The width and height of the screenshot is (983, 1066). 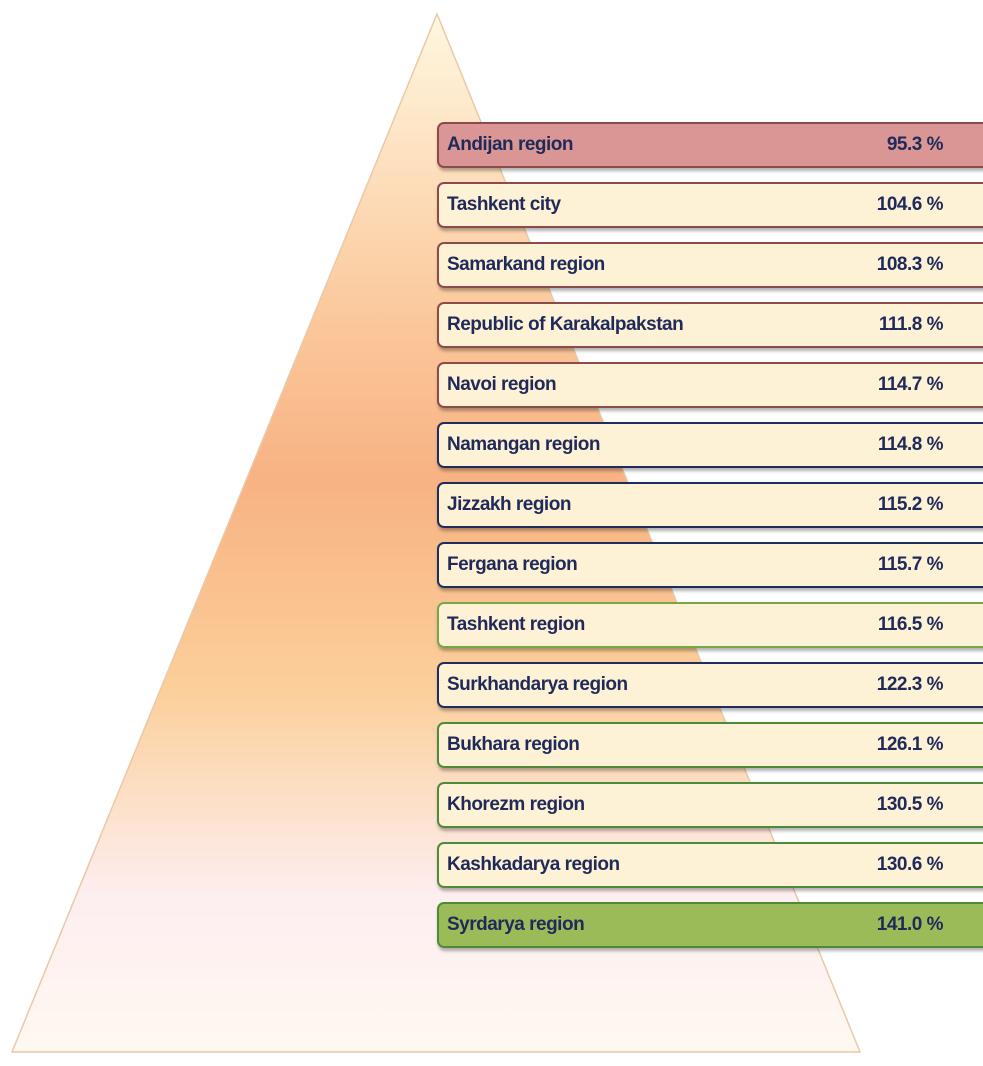 What do you see at coordinates (516, 804) in the screenshot?
I see `region-name: Khorezm region` at bounding box center [516, 804].